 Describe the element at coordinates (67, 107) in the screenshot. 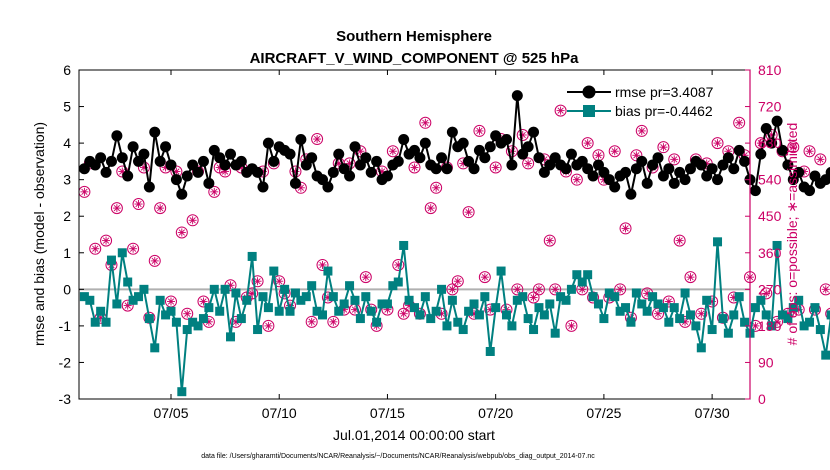

I see `y-tick-label: 5` at that location.